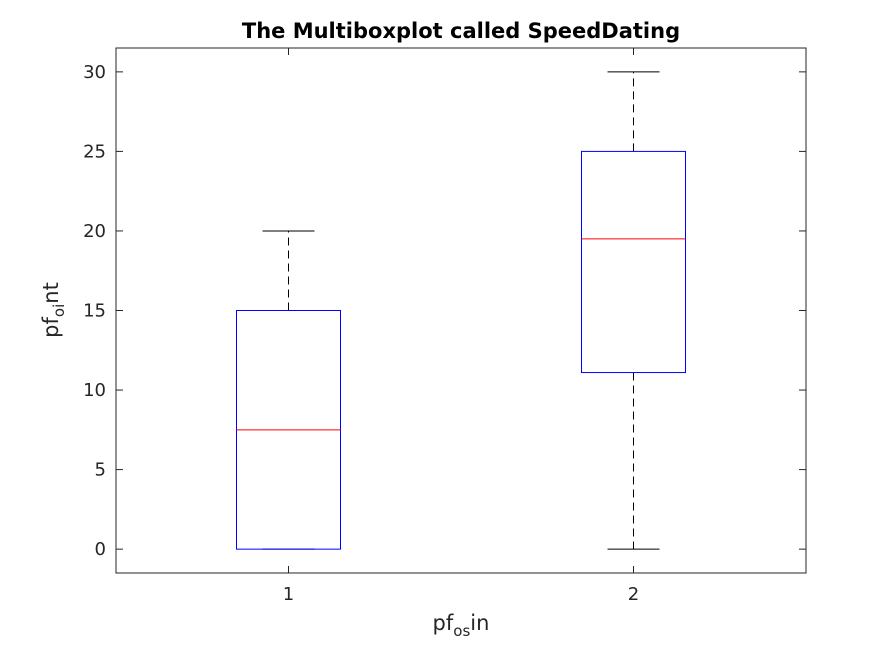  Describe the element at coordinates (94, 231) in the screenshot. I see `y-tick-label: 20` at that location.